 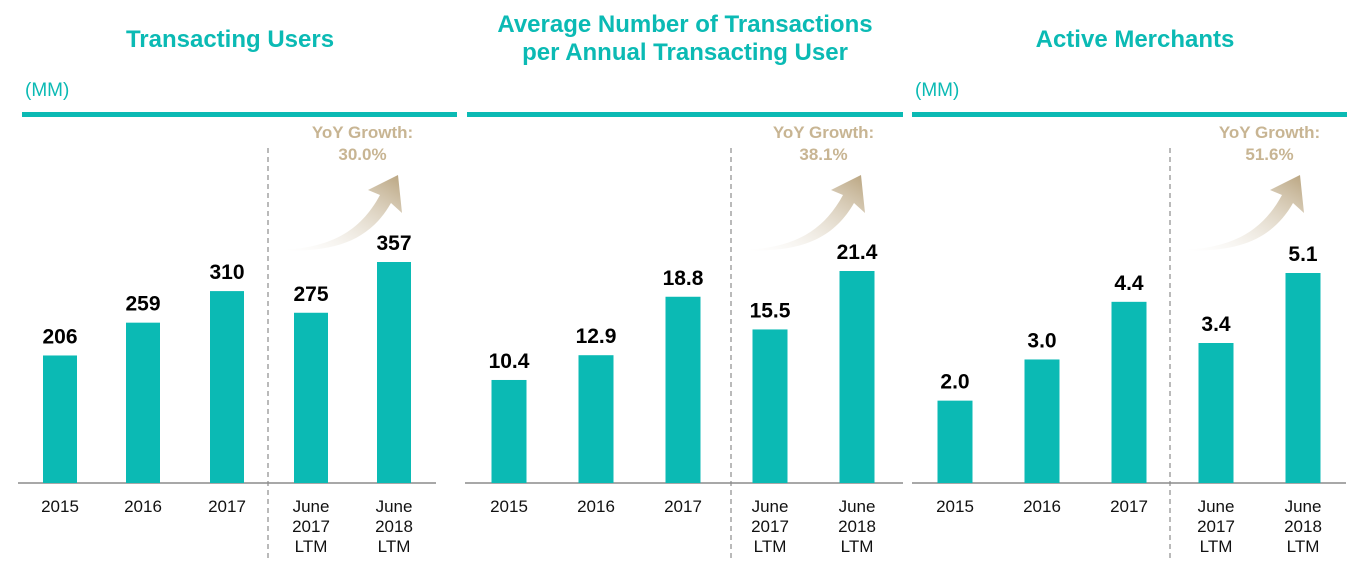 I want to click on value-label: 259, so click(x=142, y=304).